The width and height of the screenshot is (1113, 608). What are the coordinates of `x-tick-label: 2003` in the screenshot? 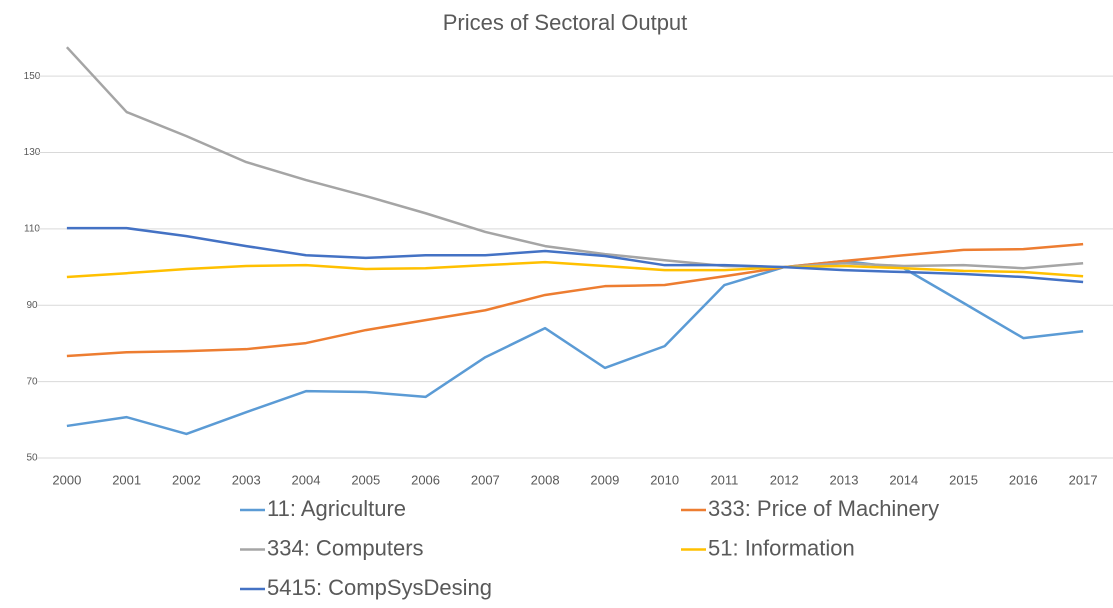 It's located at (246, 479).